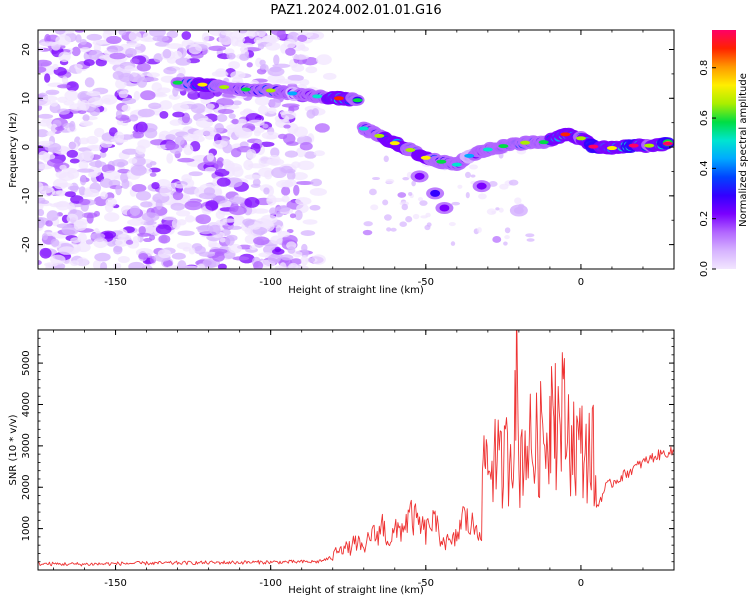 This screenshot has height=600, width=750. Describe the element at coordinates (115, 583) in the screenshot. I see `snr-x-tick-label: -150` at that location.